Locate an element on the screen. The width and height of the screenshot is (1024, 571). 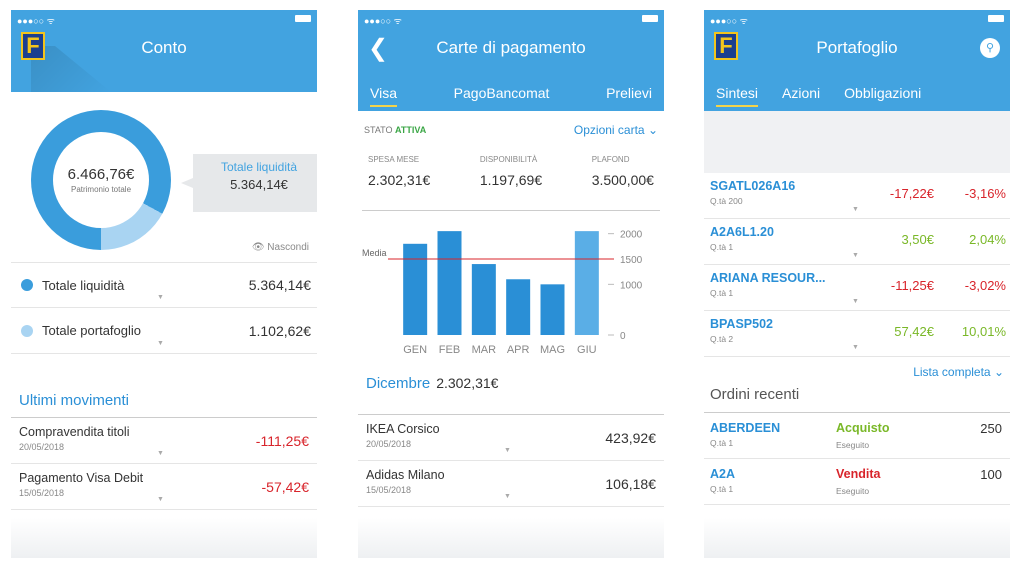
position-row: ARIANA RESOUR... Q.tà 1 ▼ -11,25€ -3,02% is located at coordinates (857, 288).